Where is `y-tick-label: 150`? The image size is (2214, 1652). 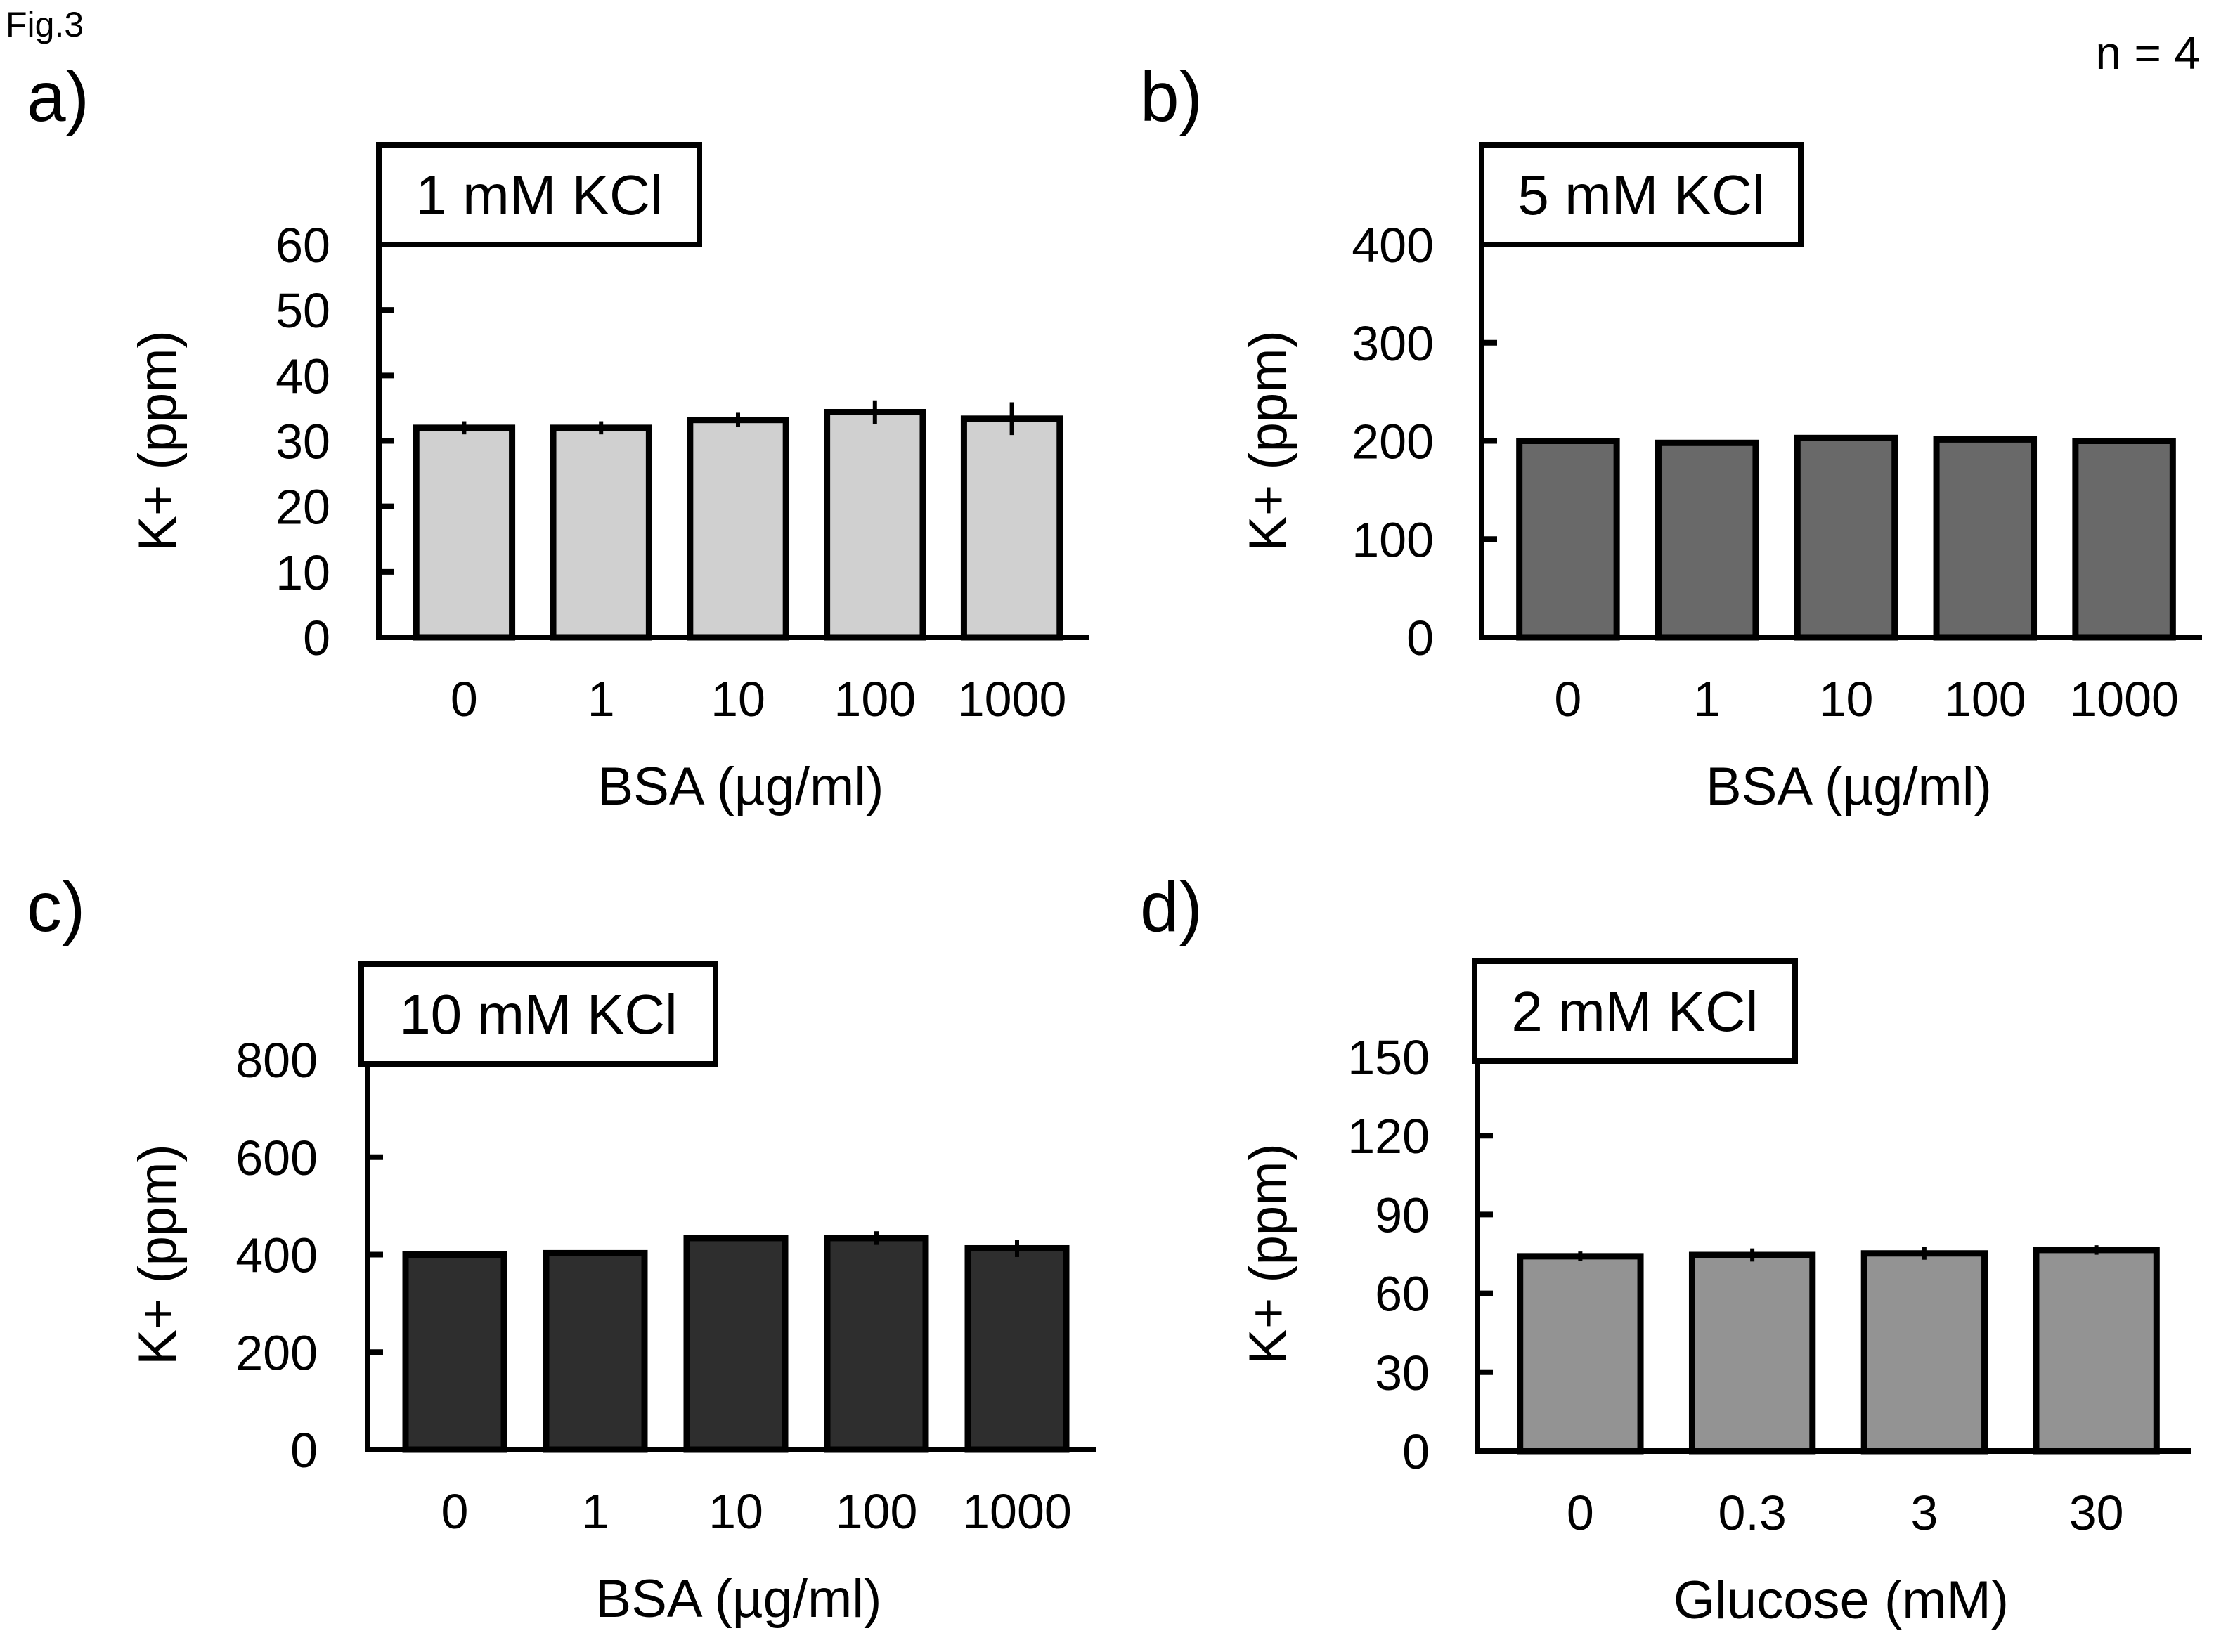 y-tick-label: 150 is located at coordinates (1389, 1057).